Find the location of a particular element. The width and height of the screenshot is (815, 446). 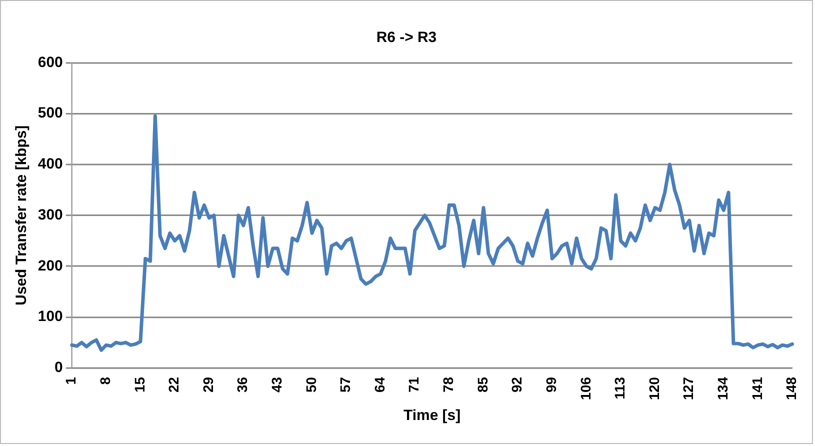

y-tick-label: 400 is located at coordinates (50, 164).